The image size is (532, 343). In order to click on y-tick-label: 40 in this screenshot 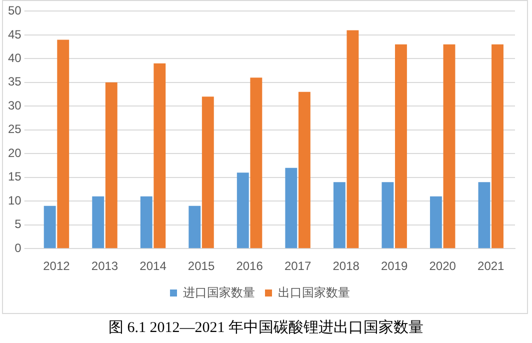, I will do `click(15, 57)`.